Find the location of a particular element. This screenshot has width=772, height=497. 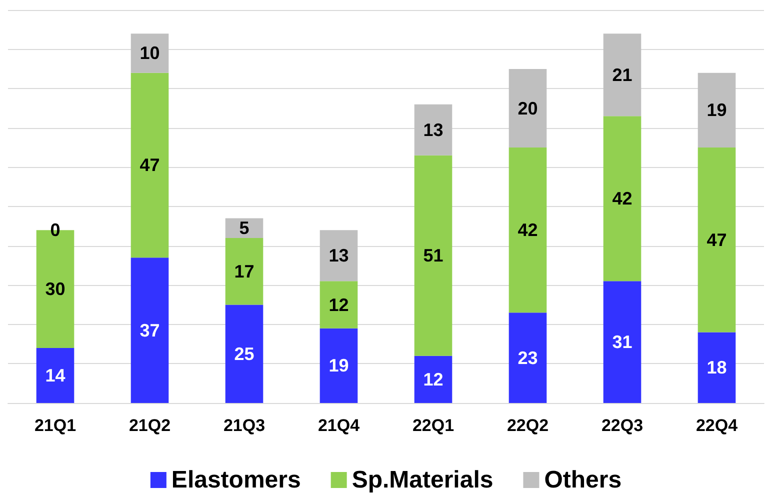

data-label: 51 is located at coordinates (433, 256).